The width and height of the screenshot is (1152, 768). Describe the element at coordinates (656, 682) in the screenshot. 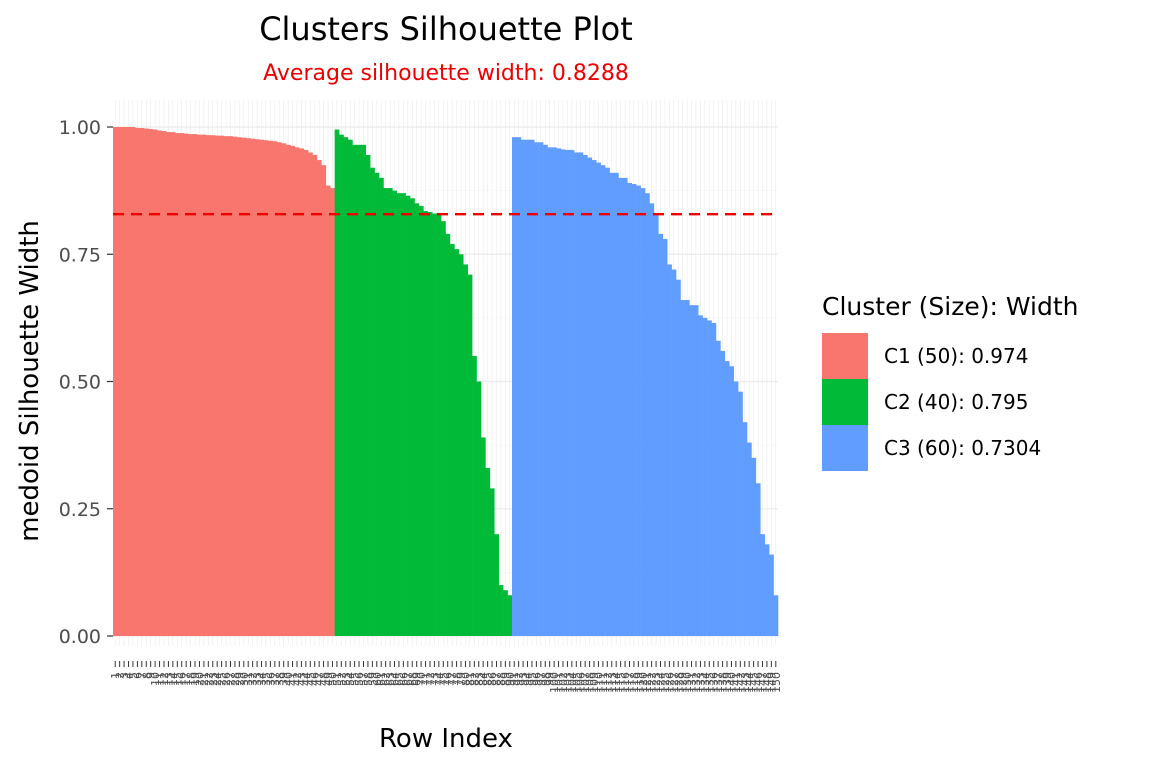

I see `x-tick-label: 123` at that location.